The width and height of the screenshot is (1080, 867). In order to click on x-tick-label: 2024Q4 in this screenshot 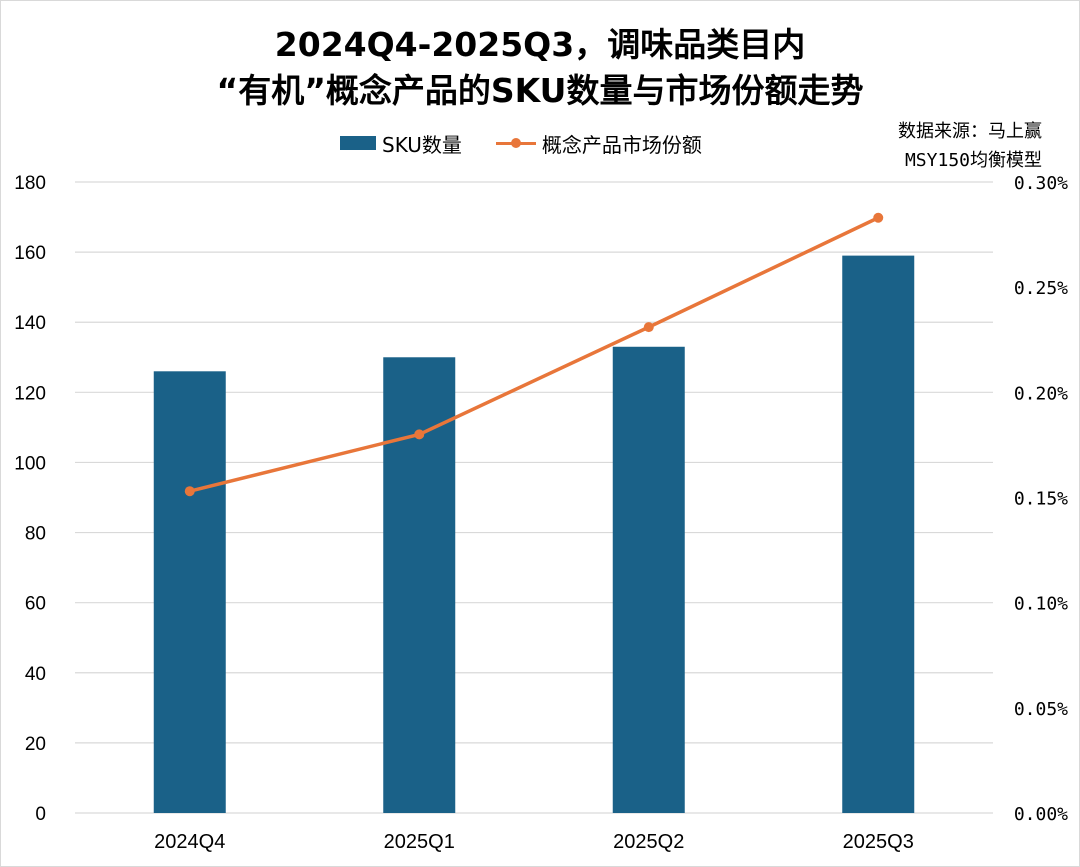, I will do `click(189, 842)`.